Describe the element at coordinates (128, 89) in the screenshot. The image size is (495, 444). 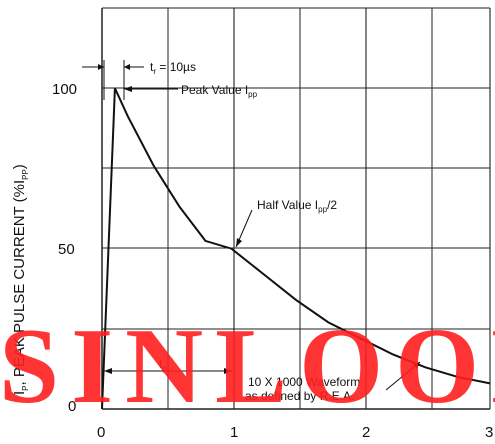
I see `peak-arrow-head` at that location.